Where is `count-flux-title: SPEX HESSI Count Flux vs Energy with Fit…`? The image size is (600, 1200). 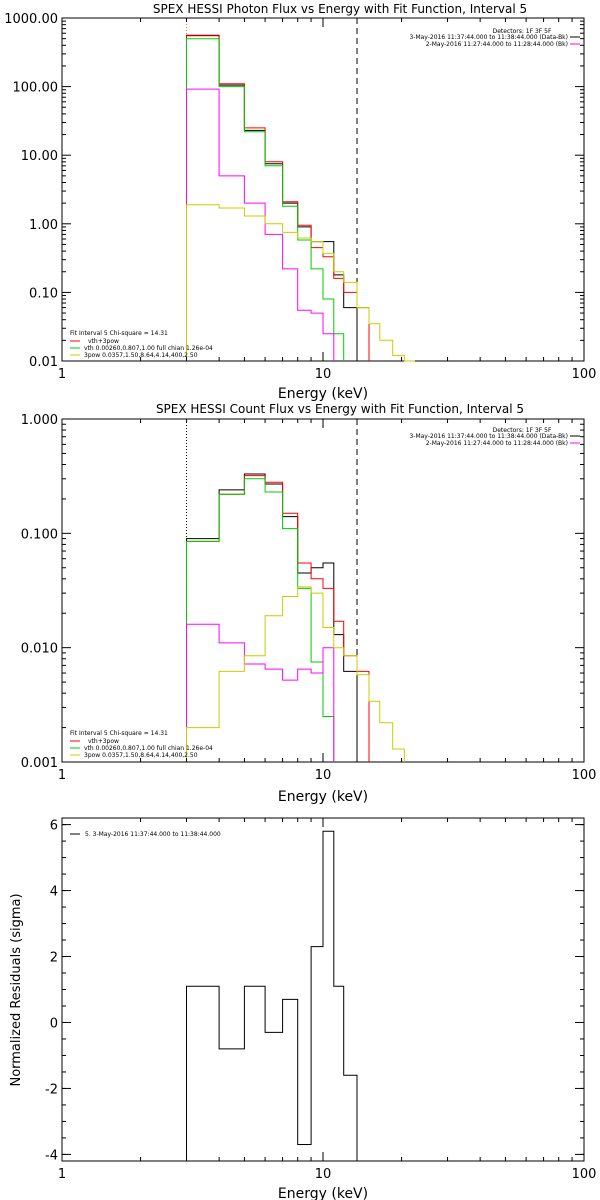
count-flux-title: SPEX HESSI Count Flux vs Energy with Fit… is located at coordinates (340, 409).